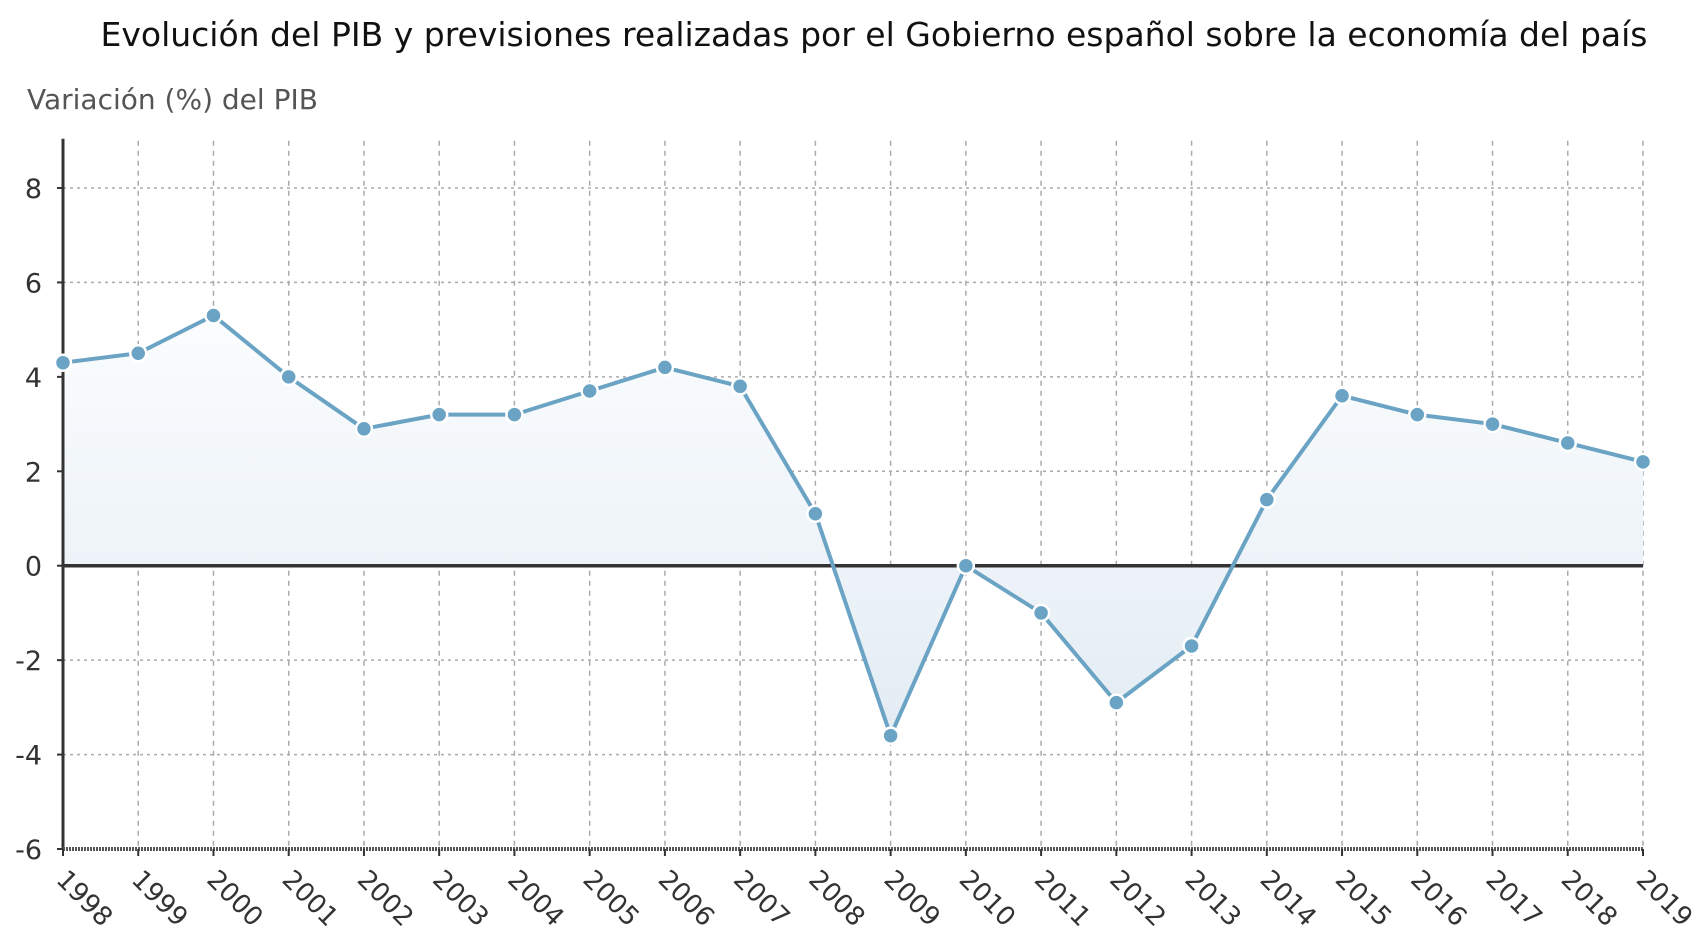 The width and height of the screenshot is (1706, 947). Describe the element at coordinates (1137, 899) in the screenshot. I see `x-tick-label: 2012` at that location.